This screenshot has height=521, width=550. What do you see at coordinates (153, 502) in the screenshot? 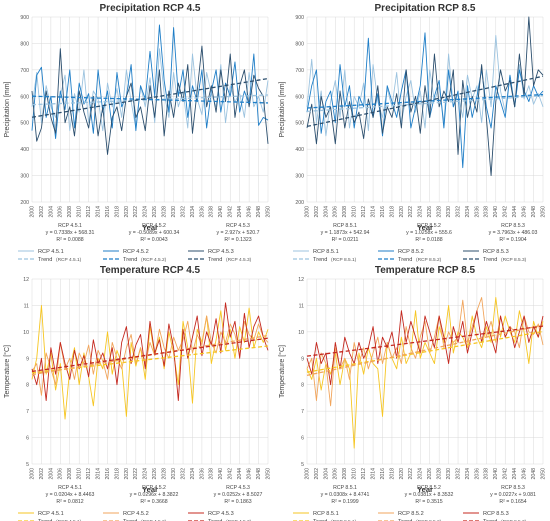
I see `annotation-r2: R² = 0.3668` at bounding box center [153, 502].